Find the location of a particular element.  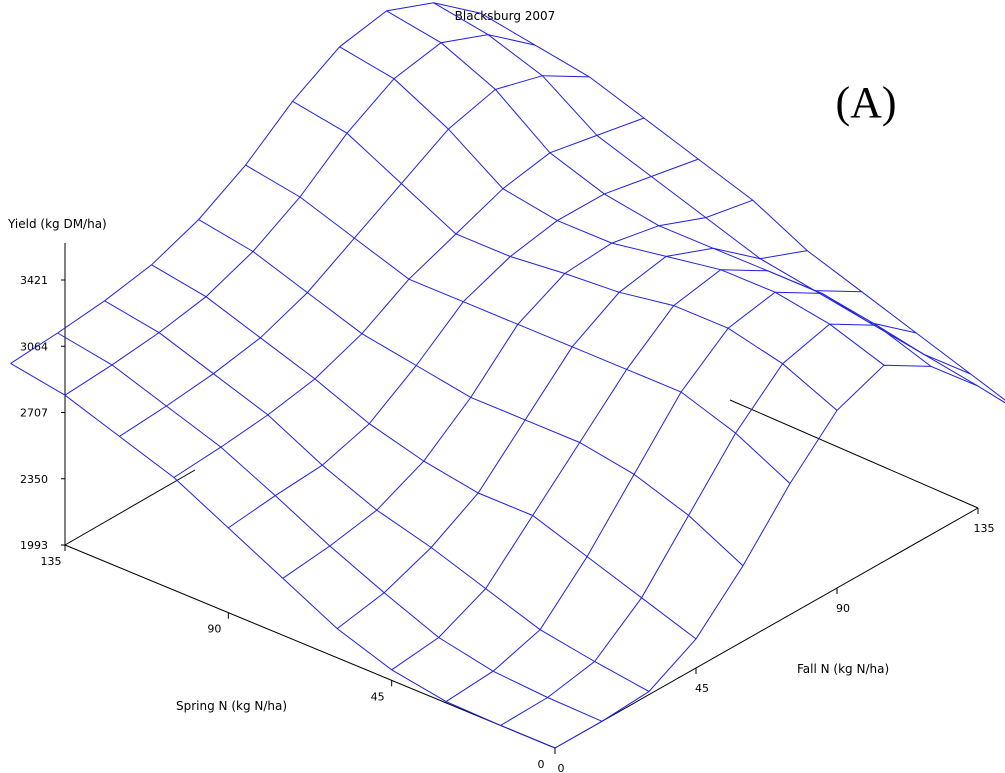

figure-tag: (A) is located at coordinates (865, 102).